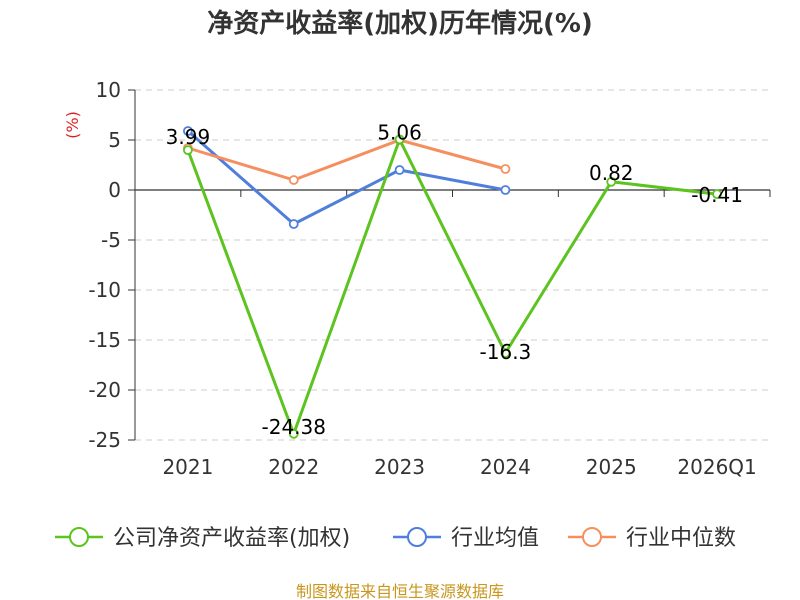 The width and height of the screenshot is (800, 600). What do you see at coordinates (716, 467) in the screenshot?
I see `x-tick-label: 2026Q1` at bounding box center [716, 467].